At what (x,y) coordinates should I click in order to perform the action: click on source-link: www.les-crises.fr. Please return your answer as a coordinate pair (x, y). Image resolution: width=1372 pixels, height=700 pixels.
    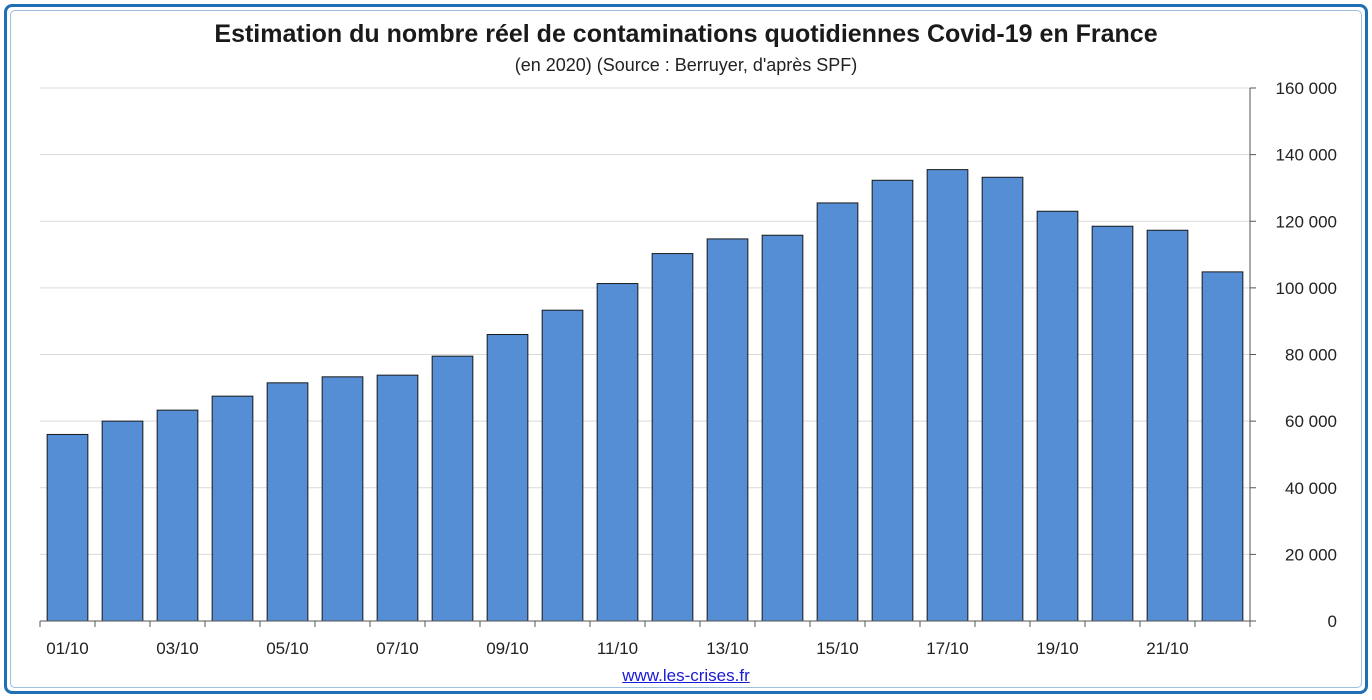
    Looking at the image, I should click on (686, 675).